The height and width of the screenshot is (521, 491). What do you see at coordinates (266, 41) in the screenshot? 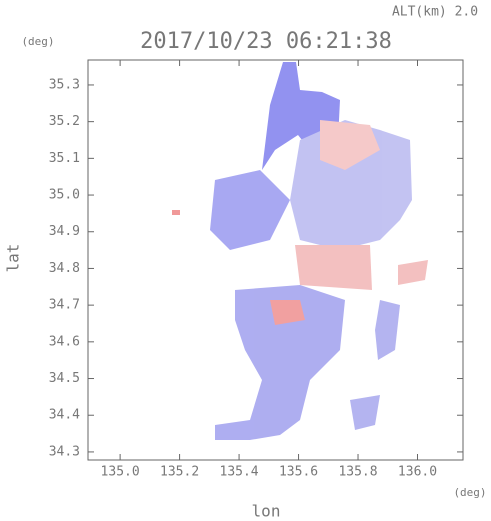
I see `chart-title: 2017/10/23 06:21:38` at bounding box center [266, 41].